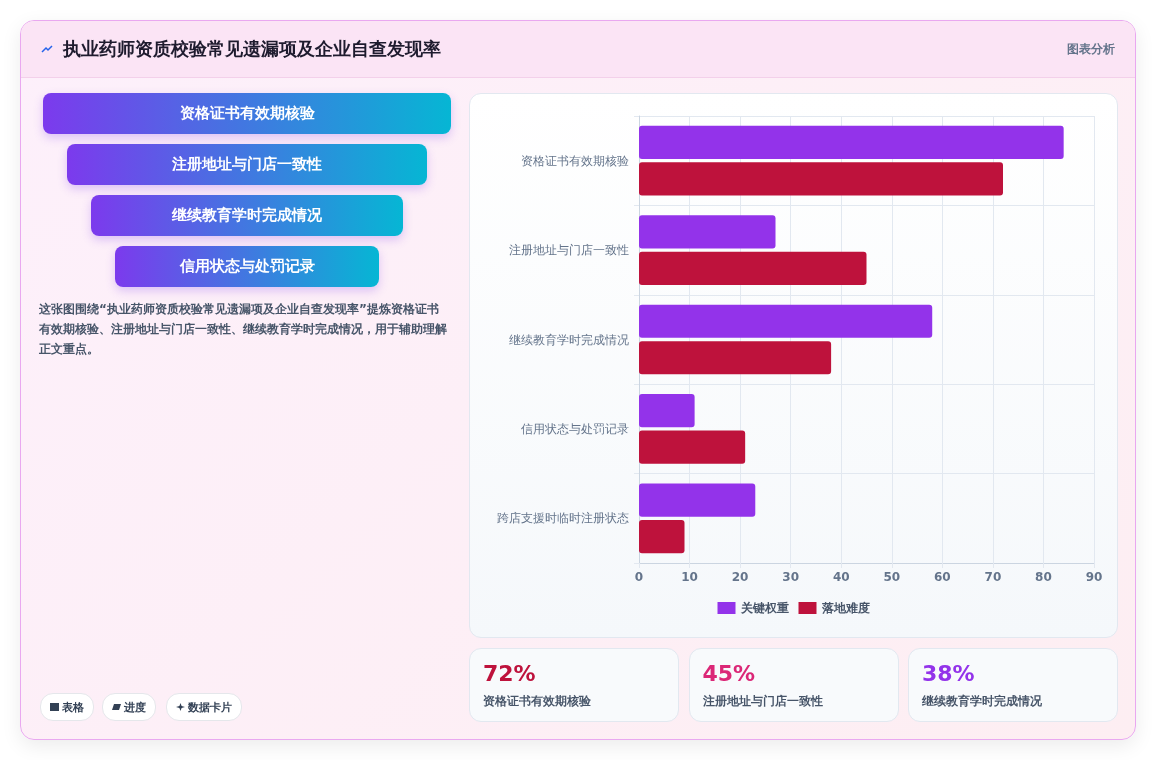  Describe the element at coordinates (247, 266) in the screenshot. I see `text: 信用状态与处罚记录` at that location.